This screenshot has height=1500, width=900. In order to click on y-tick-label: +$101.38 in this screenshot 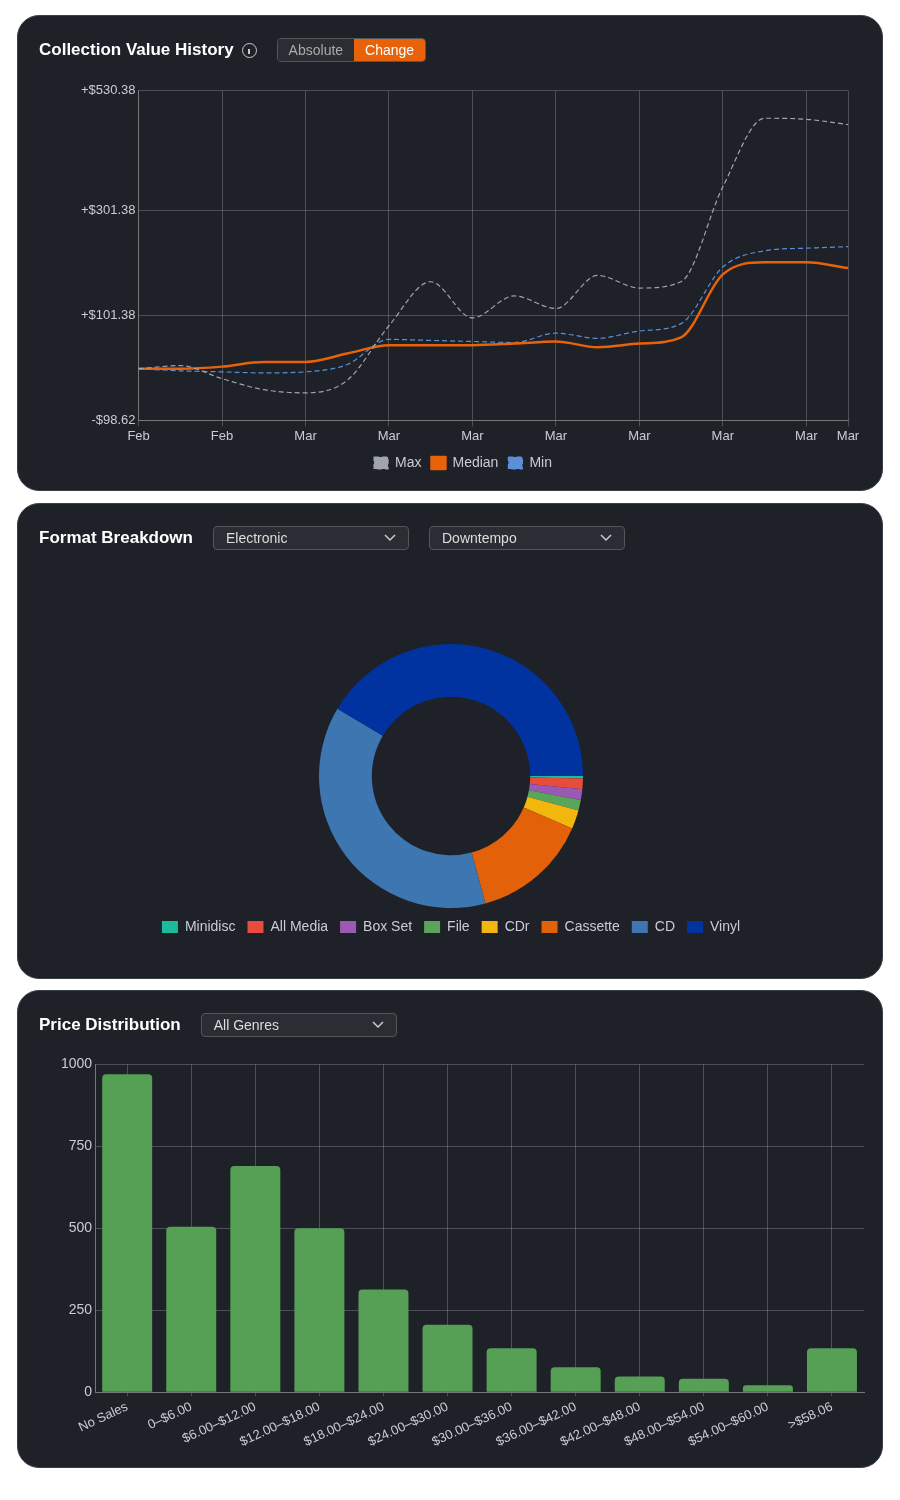, I will do `click(108, 315)`.